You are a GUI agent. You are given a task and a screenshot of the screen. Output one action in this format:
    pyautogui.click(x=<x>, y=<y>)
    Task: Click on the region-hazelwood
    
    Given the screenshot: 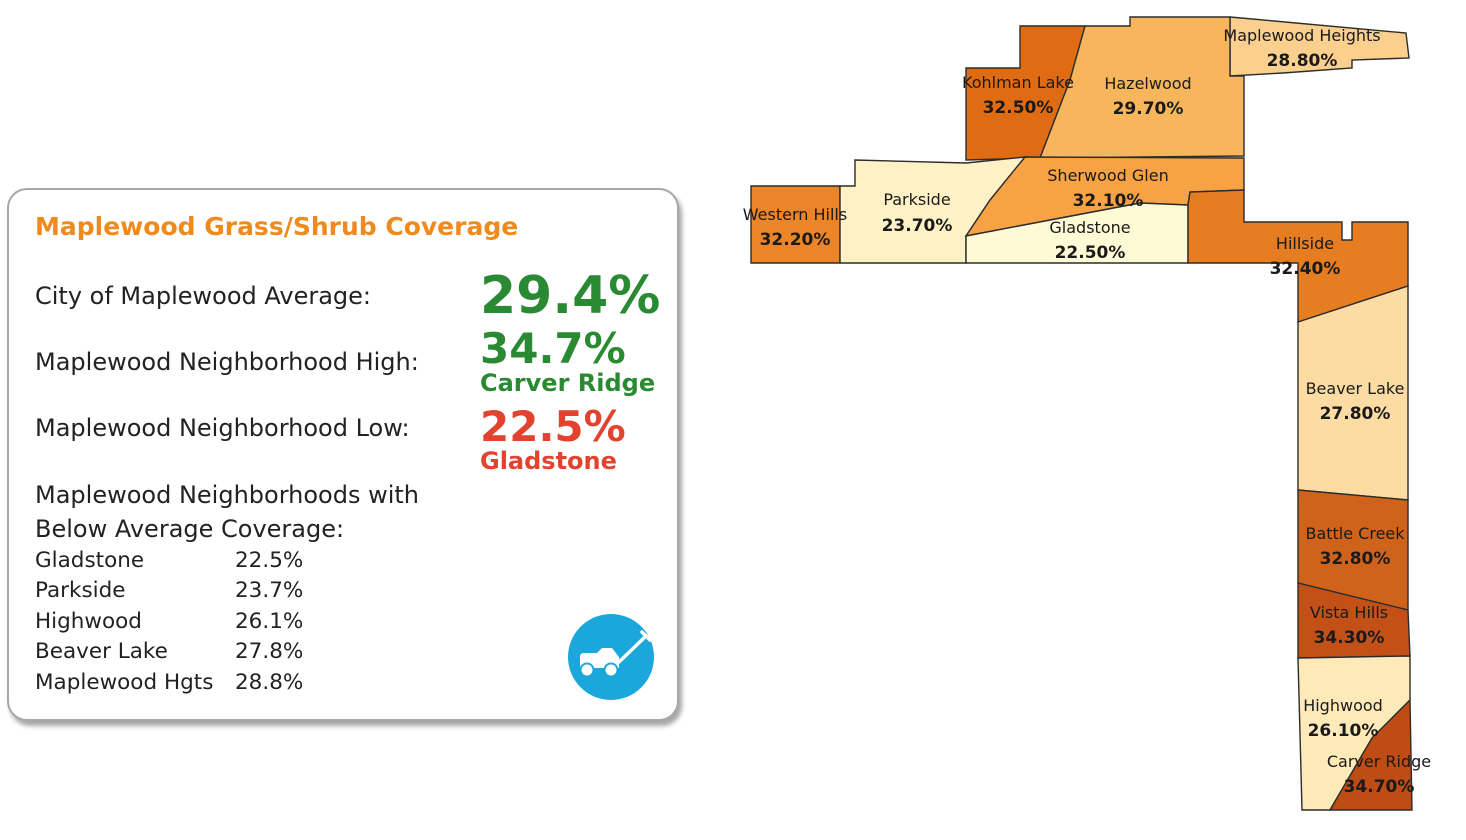 What is the action you would take?
    pyautogui.click(x=1141, y=87)
    